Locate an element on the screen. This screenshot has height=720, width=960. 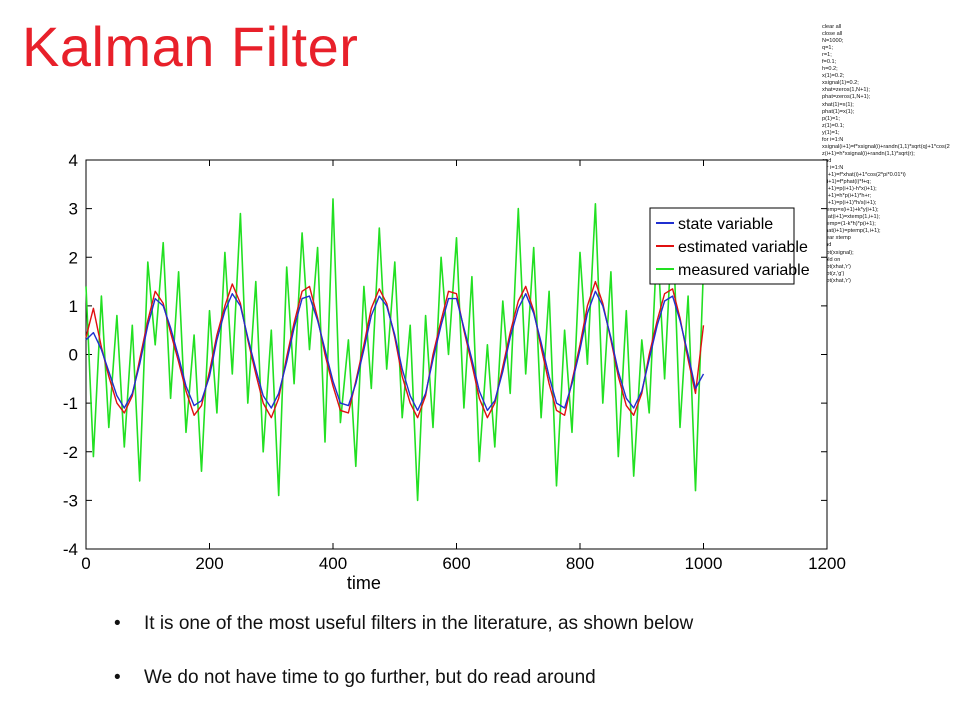
code-line: h=0.2; is located at coordinates (830, 69).